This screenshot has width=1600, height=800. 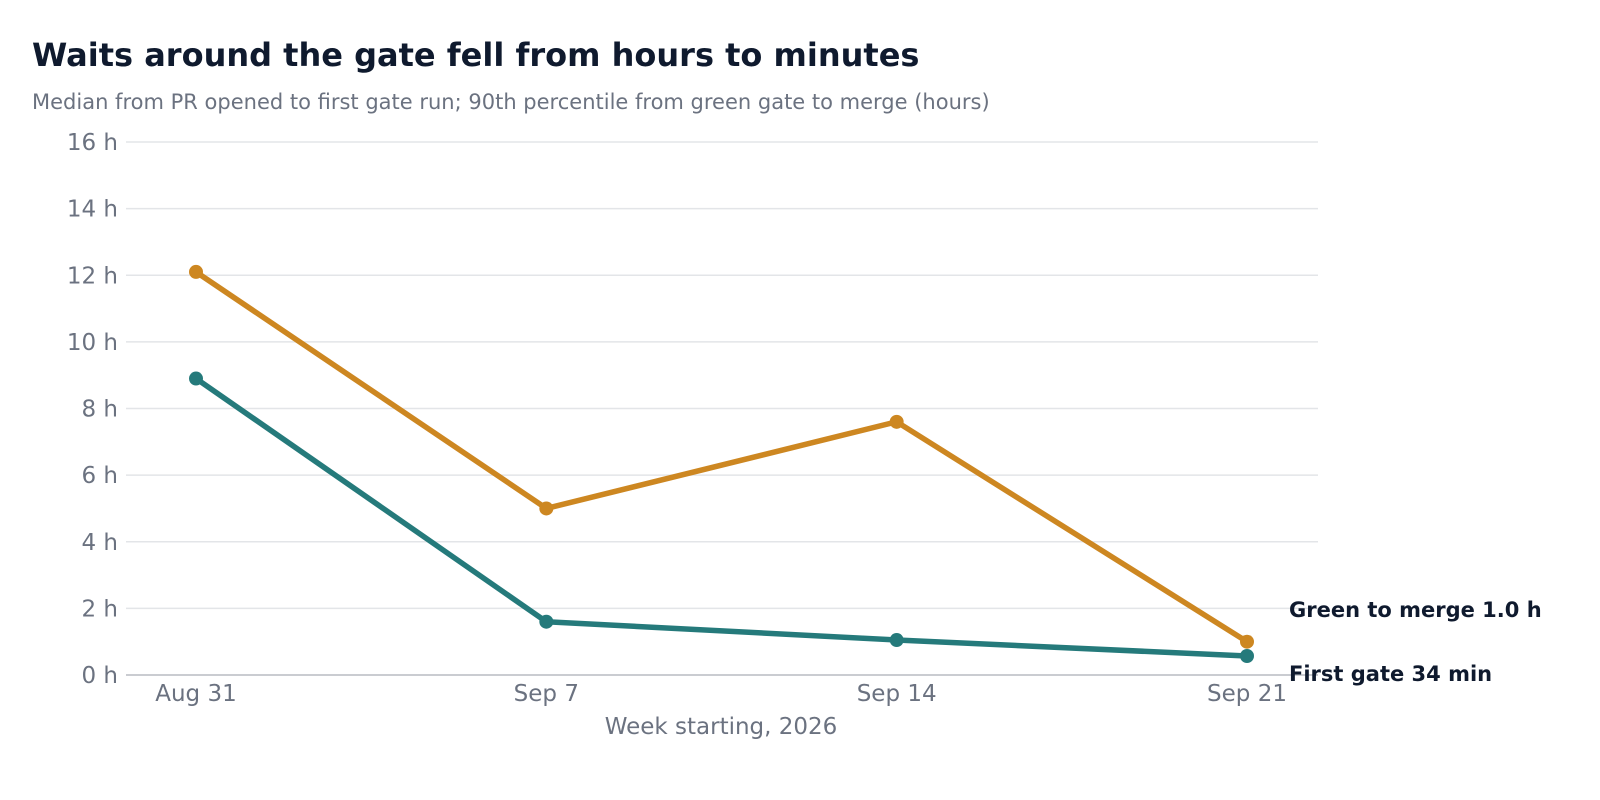 What do you see at coordinates (99, 676) in the screenshot?
I see `y-tick-label: 0 h` at bounding box center [99, 676].